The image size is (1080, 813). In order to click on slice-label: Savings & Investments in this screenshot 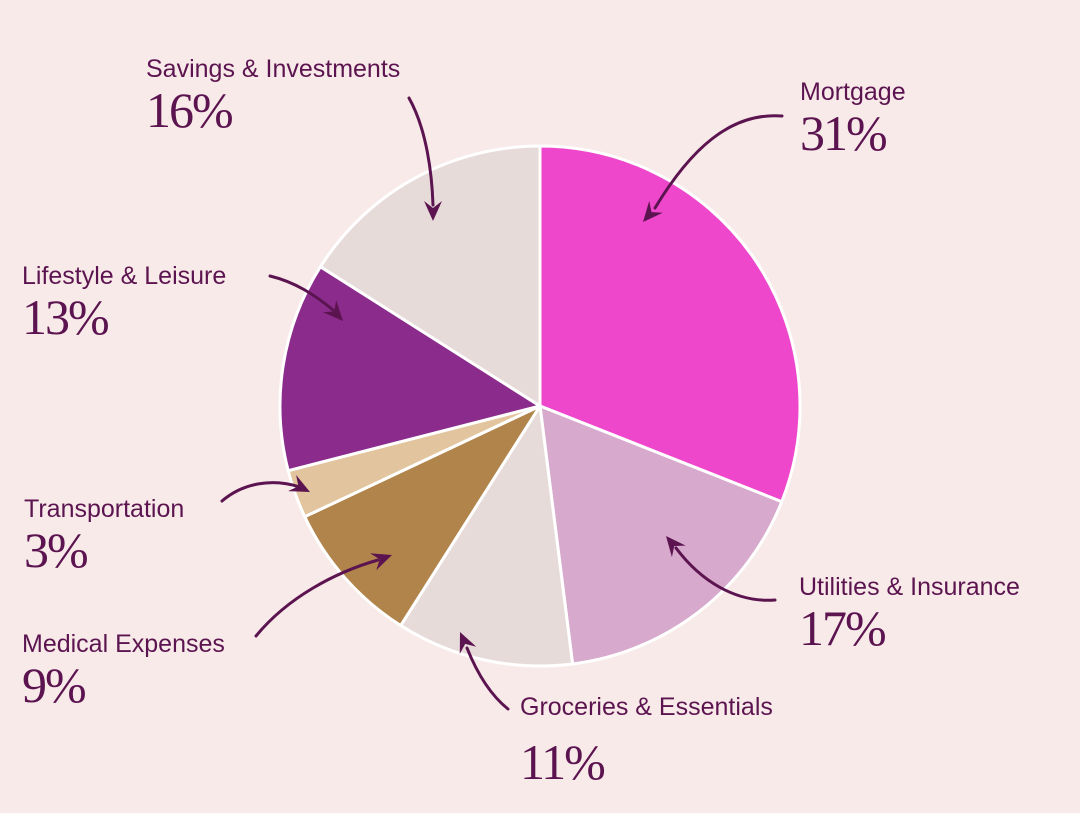, I will do `click(273, 69)`.